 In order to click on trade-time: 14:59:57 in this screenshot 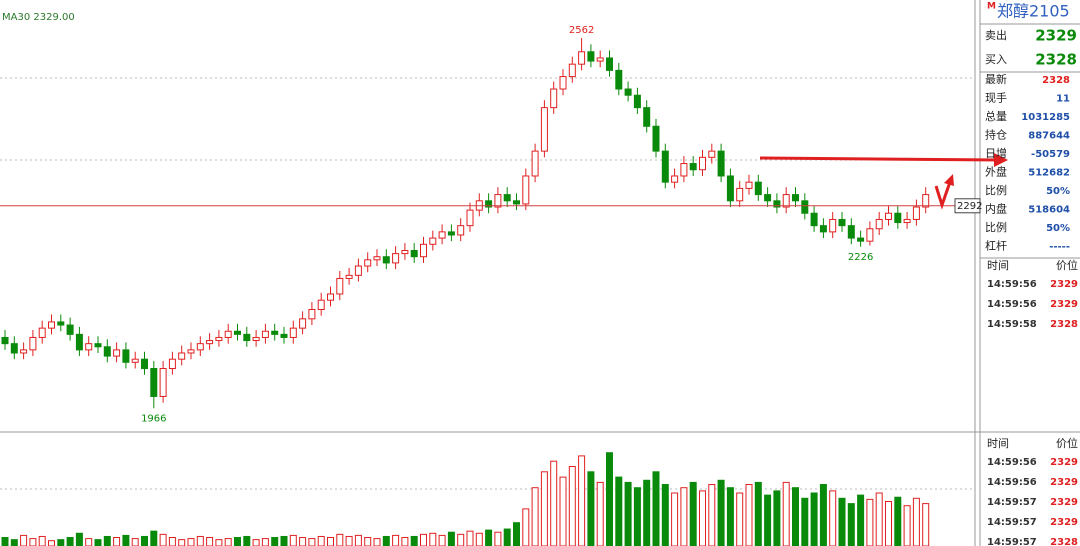, I will do `click(1012, 522)`.